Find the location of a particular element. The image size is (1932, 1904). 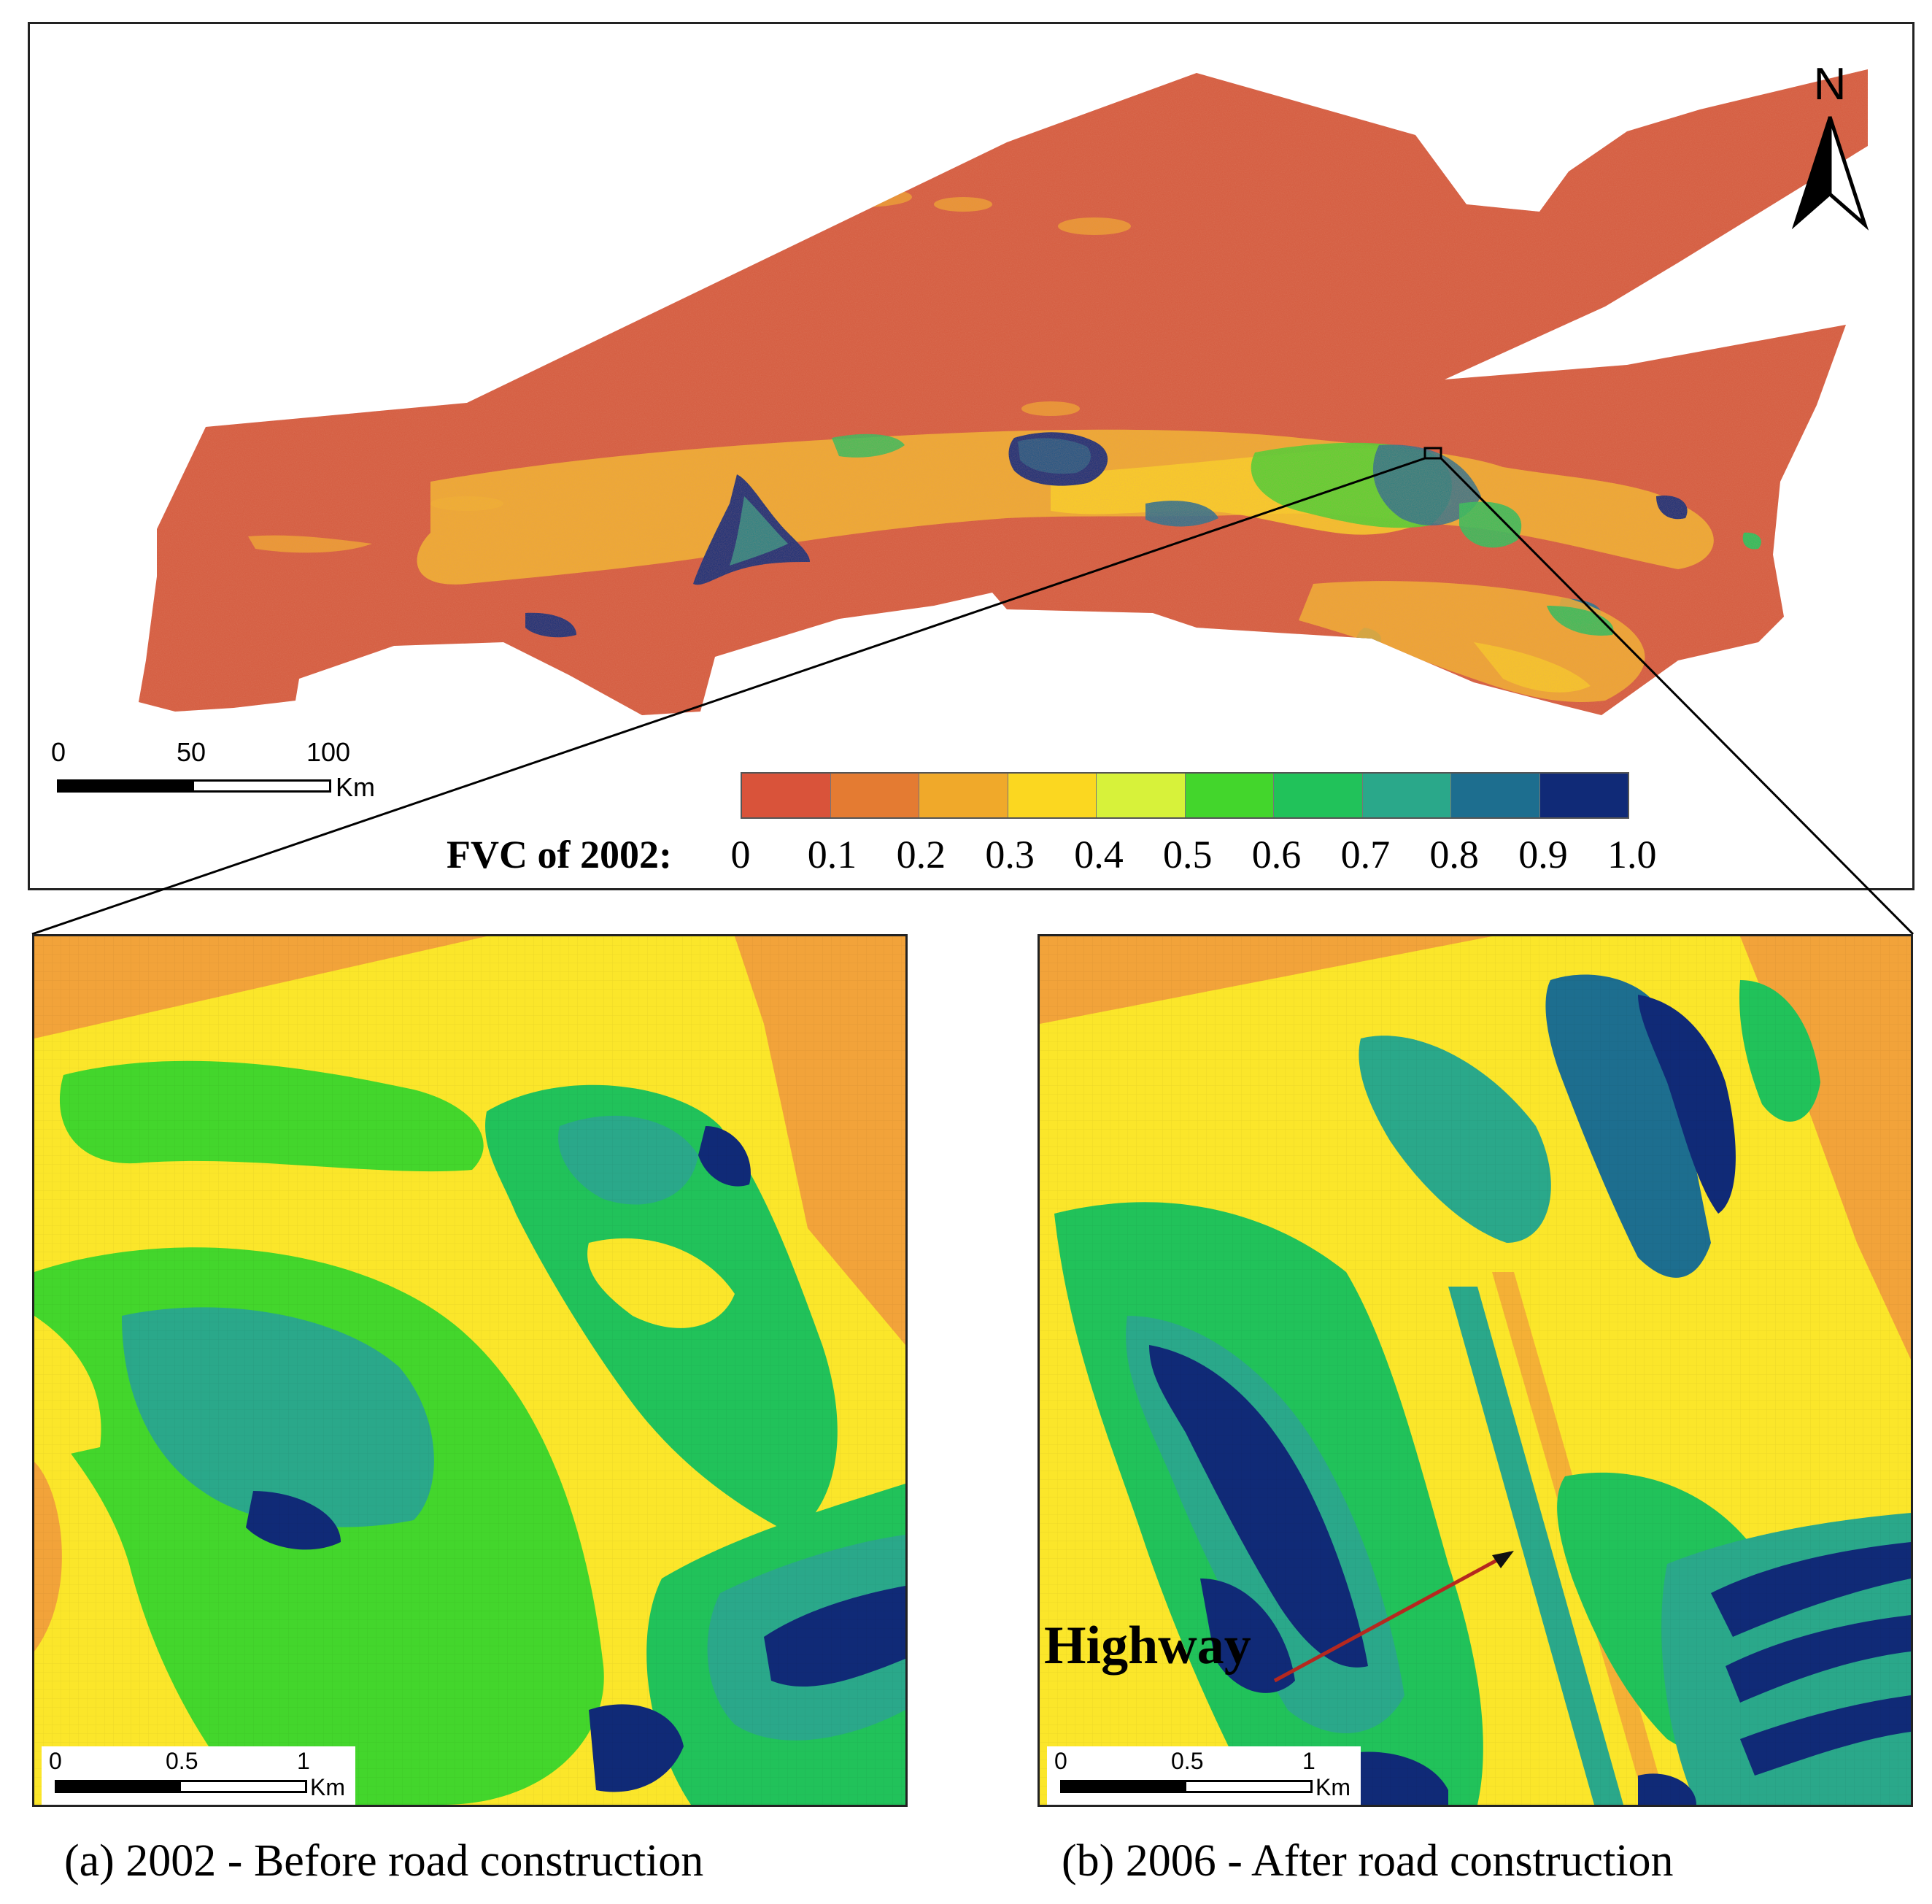

highway-arrowhead is located at coordinates (1503, 1560).